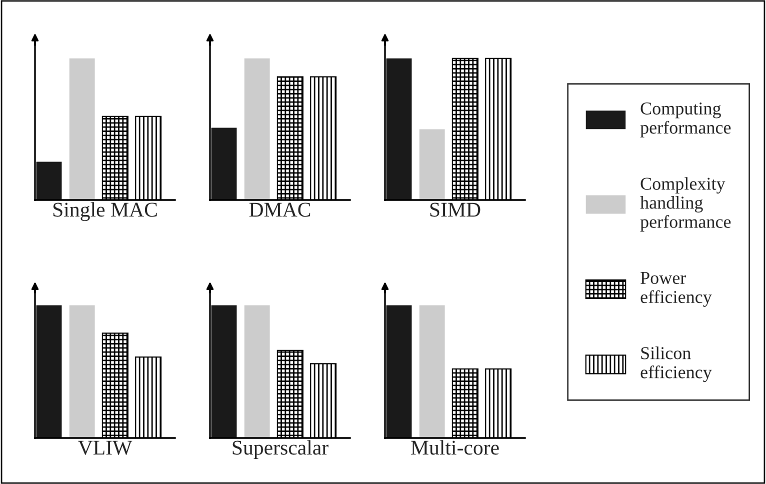 This screenshot has width=766, height=484. Describe the element at coordinates (685, 120) in the screenshot. I see `legend-label: Computing performance` at that location.